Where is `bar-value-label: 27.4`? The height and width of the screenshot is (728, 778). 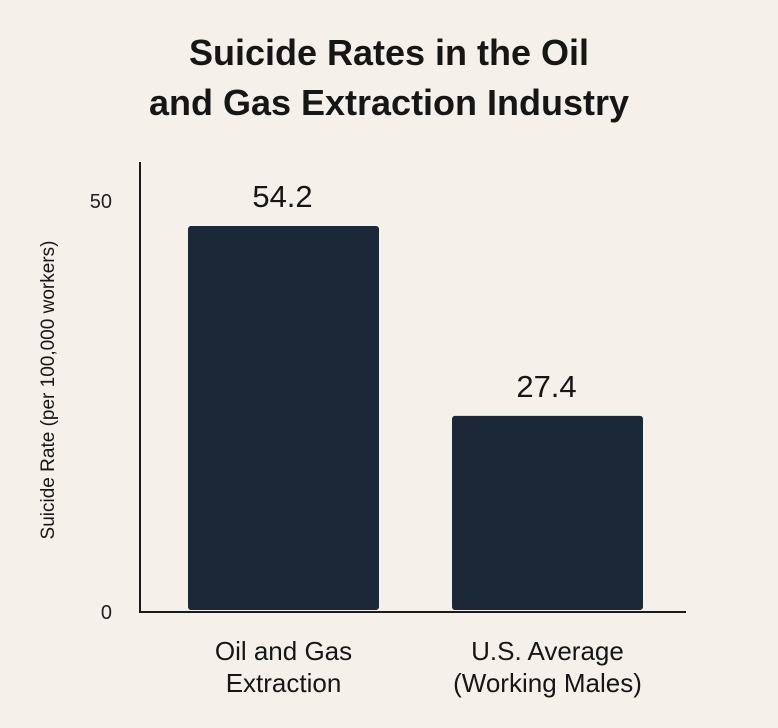 bar-value-label: 27.4 is located at coordinates (546, 386).